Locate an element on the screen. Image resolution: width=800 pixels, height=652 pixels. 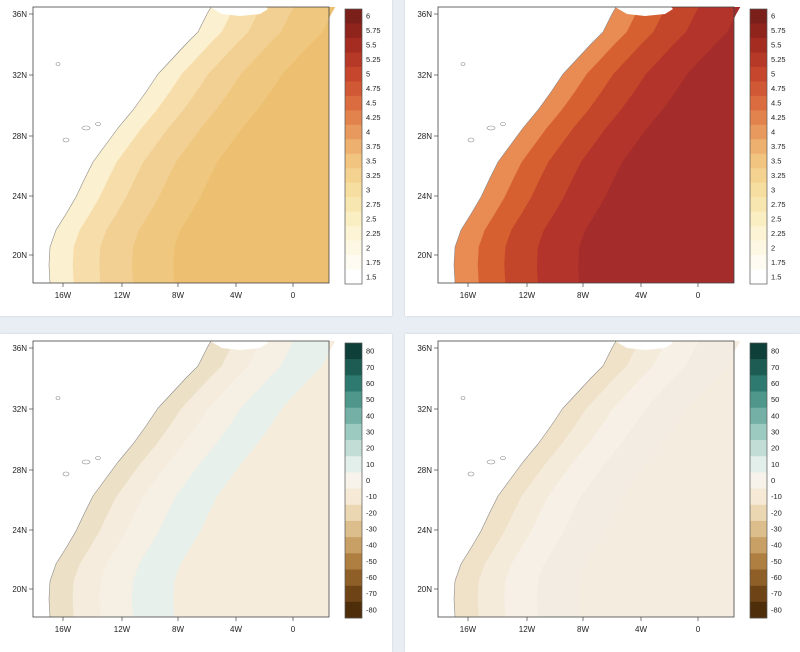
lon-tick-label: 12W is located at coordinates (527, 629).